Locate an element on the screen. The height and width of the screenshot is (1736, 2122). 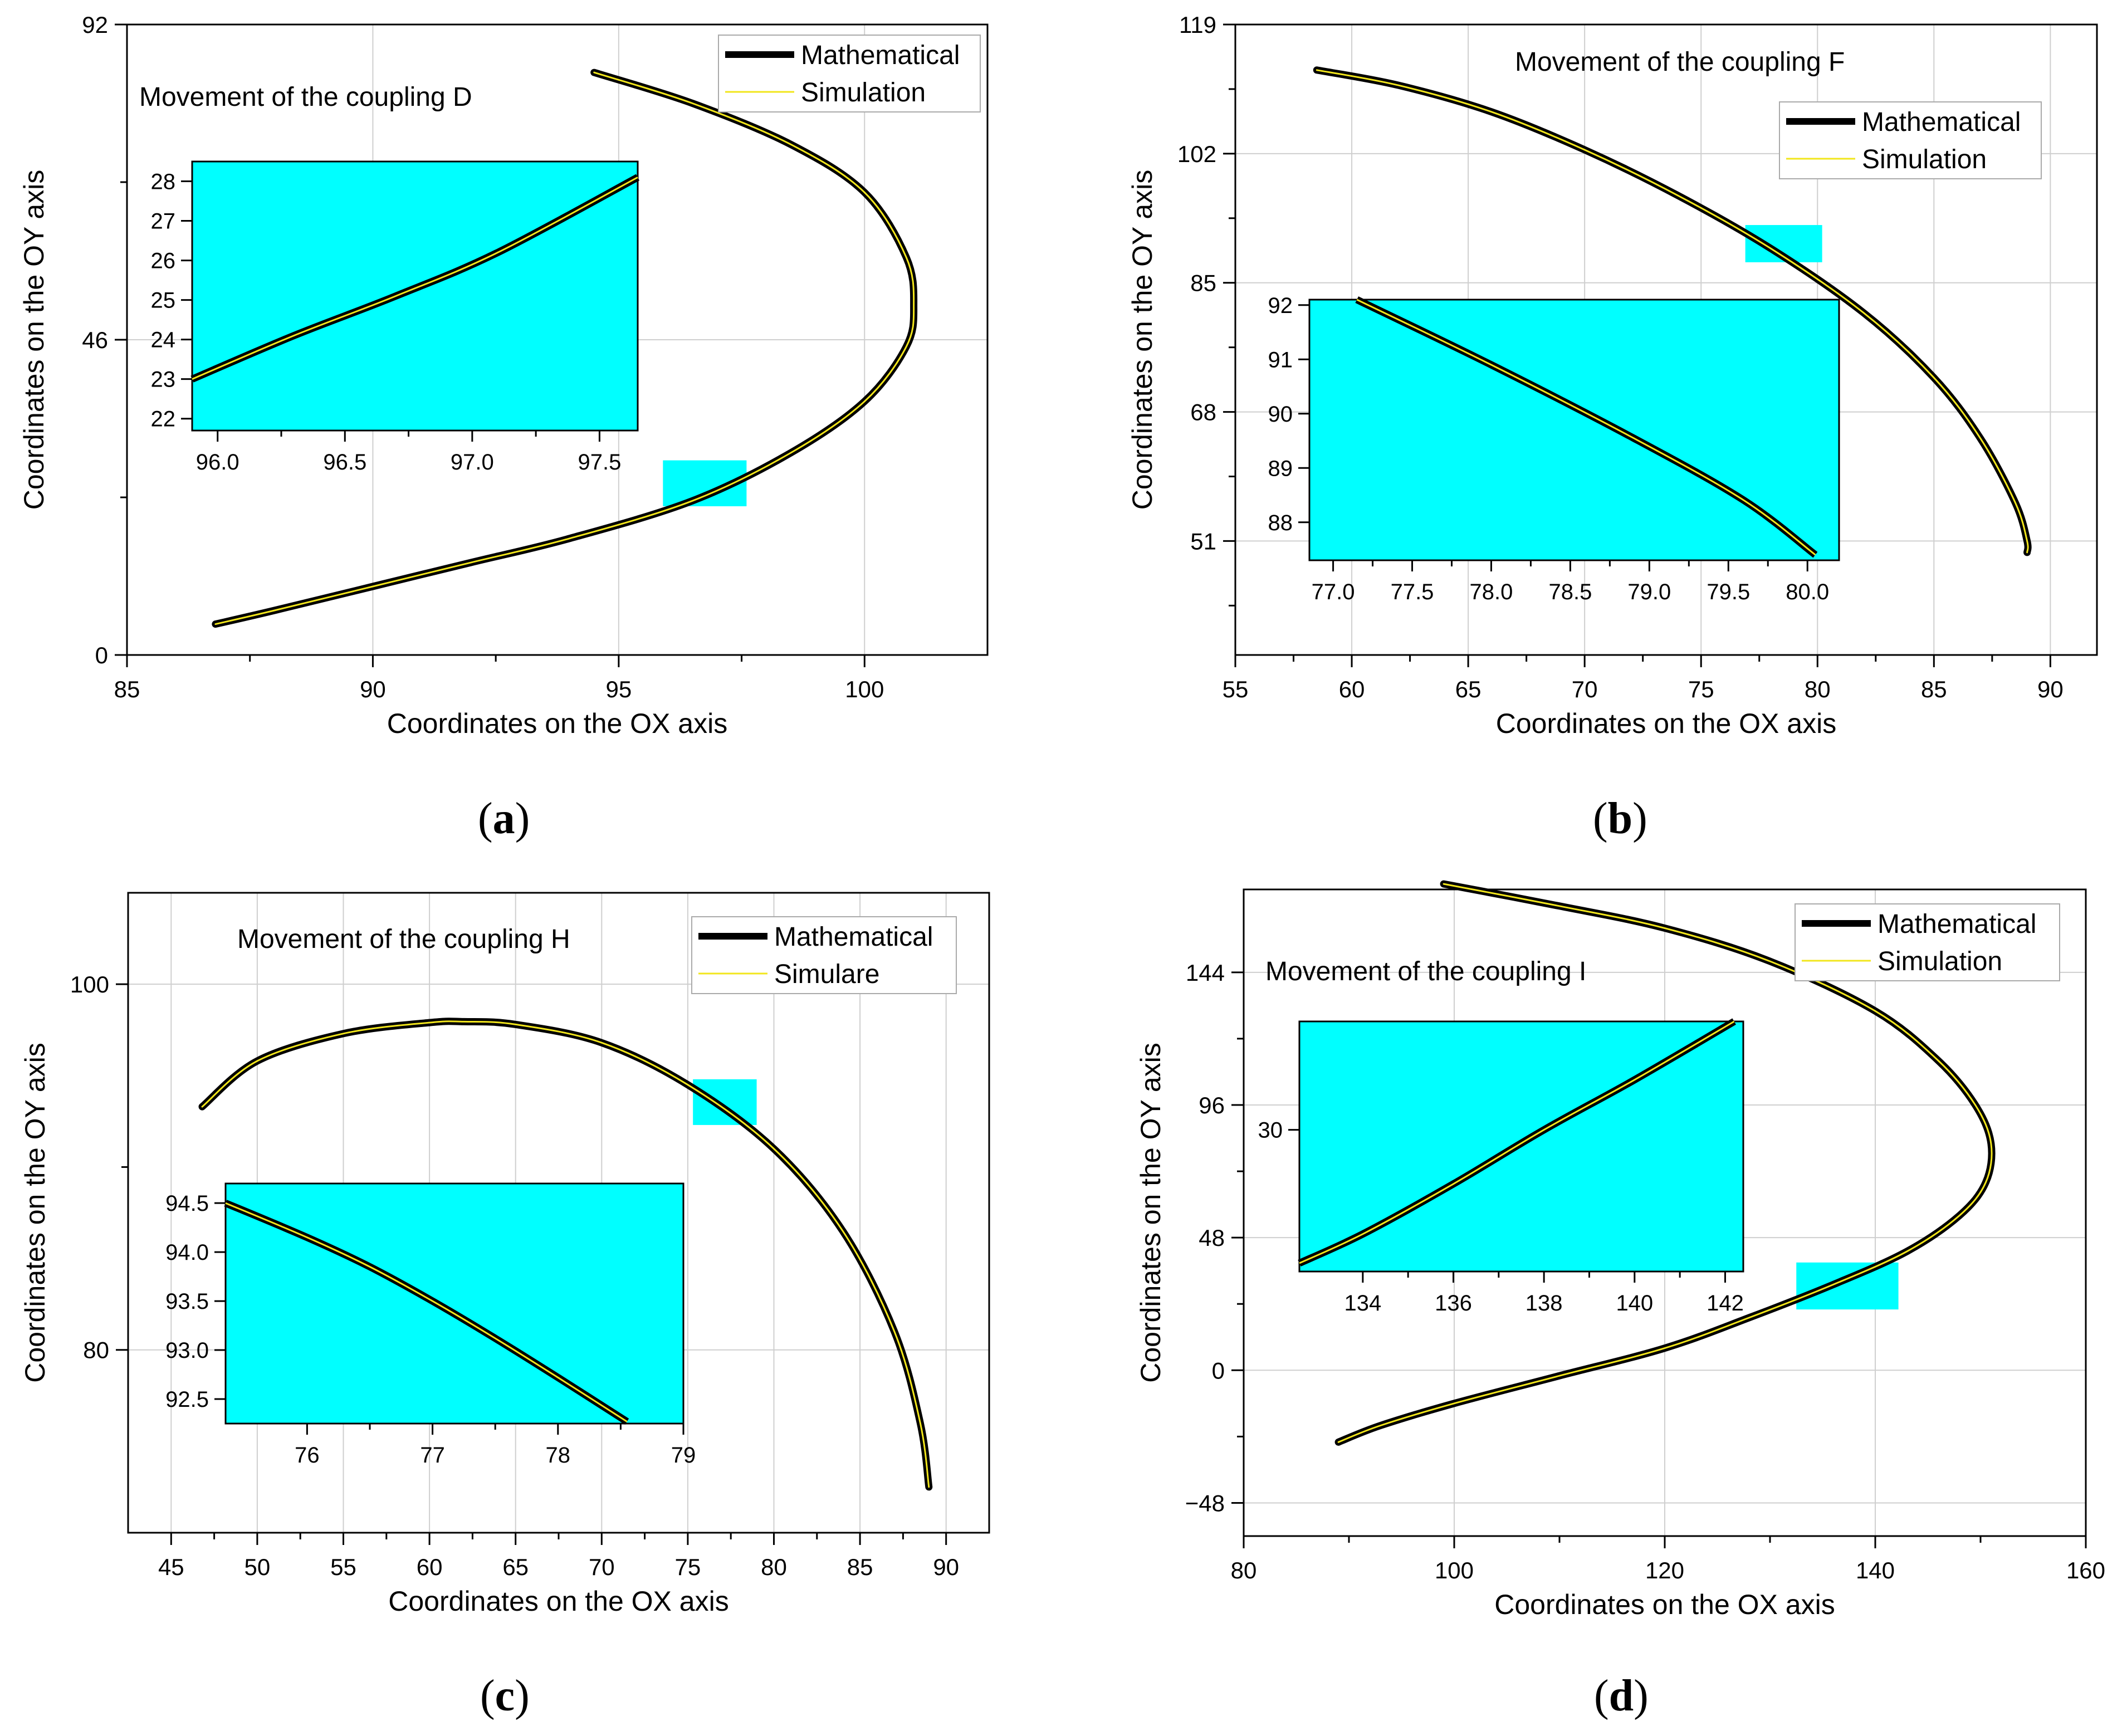
zoom-region-d is located at coordinates (1847, 1286).